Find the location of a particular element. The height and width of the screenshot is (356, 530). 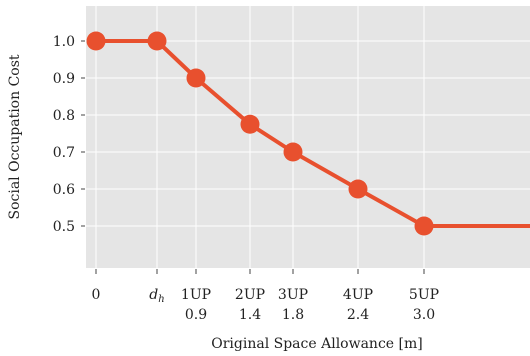

x-tick-sublabel: 0.9 is located at coordinates (196, 315).